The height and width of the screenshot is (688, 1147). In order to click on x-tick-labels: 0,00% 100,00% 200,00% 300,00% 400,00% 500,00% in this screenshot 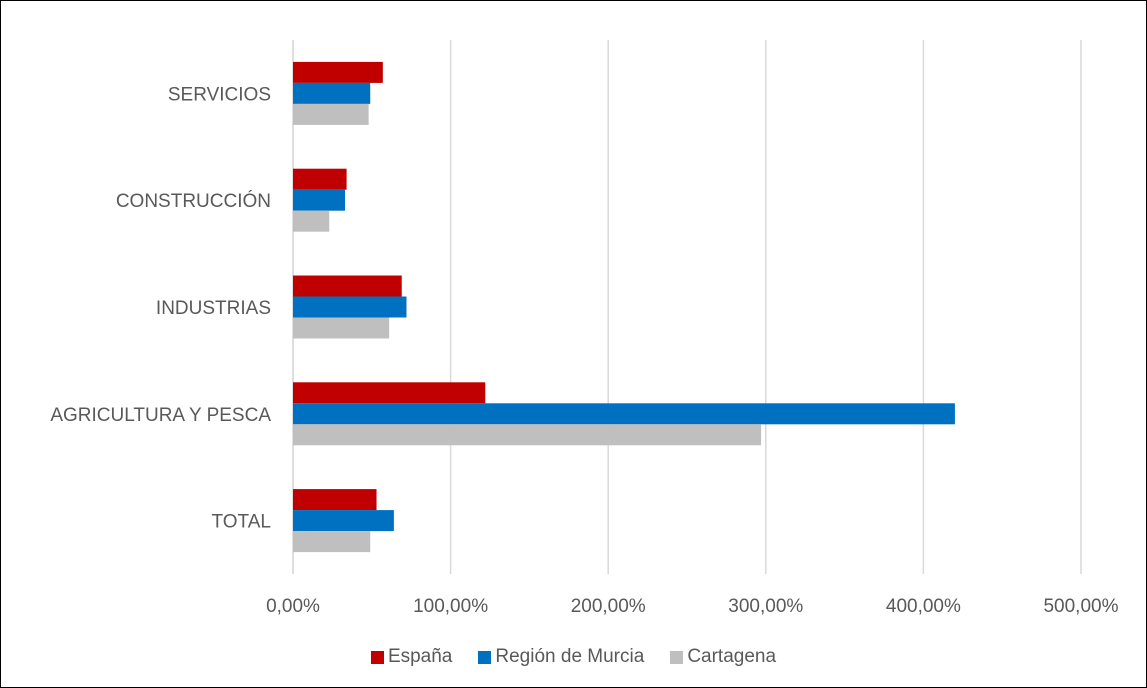, I will do `click(692, 606)`.